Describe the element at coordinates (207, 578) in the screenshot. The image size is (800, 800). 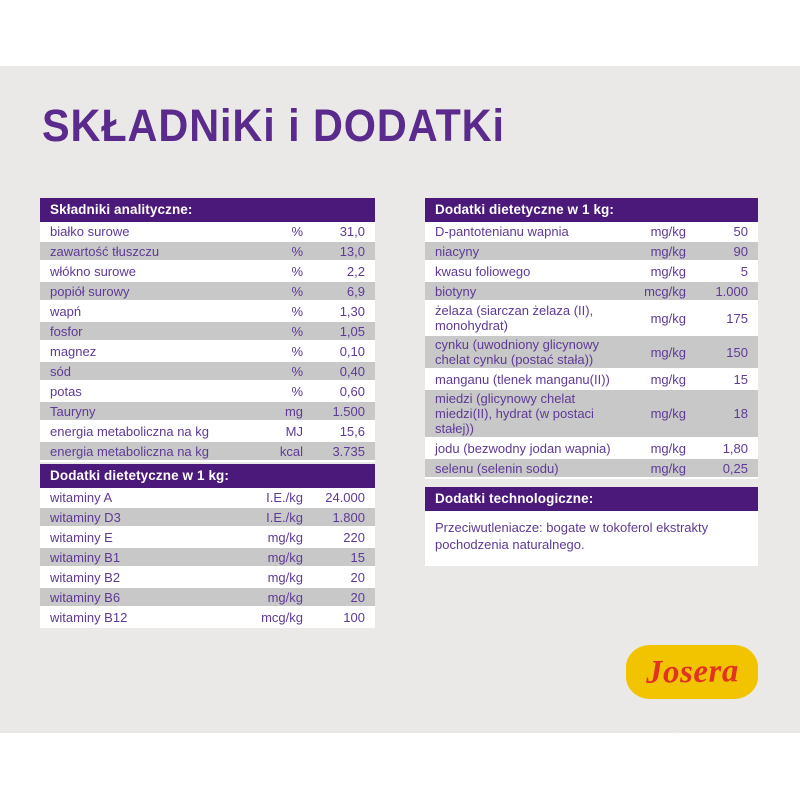
I see `table-row: witaminy B2 mg/kg 20` at that location.